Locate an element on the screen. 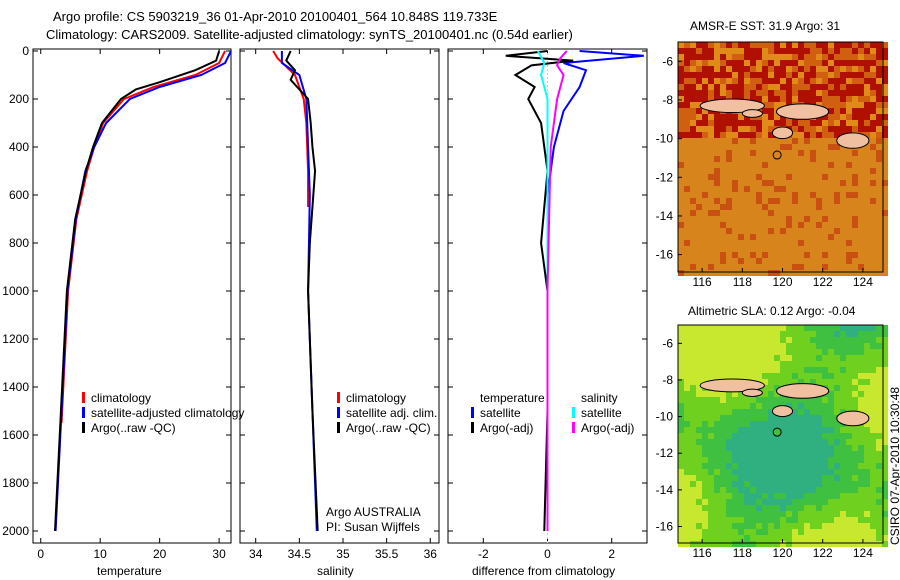 The image size is (900, 580). annotation-line: Argo AUSTRALIA is located at coordinates (373, 512).